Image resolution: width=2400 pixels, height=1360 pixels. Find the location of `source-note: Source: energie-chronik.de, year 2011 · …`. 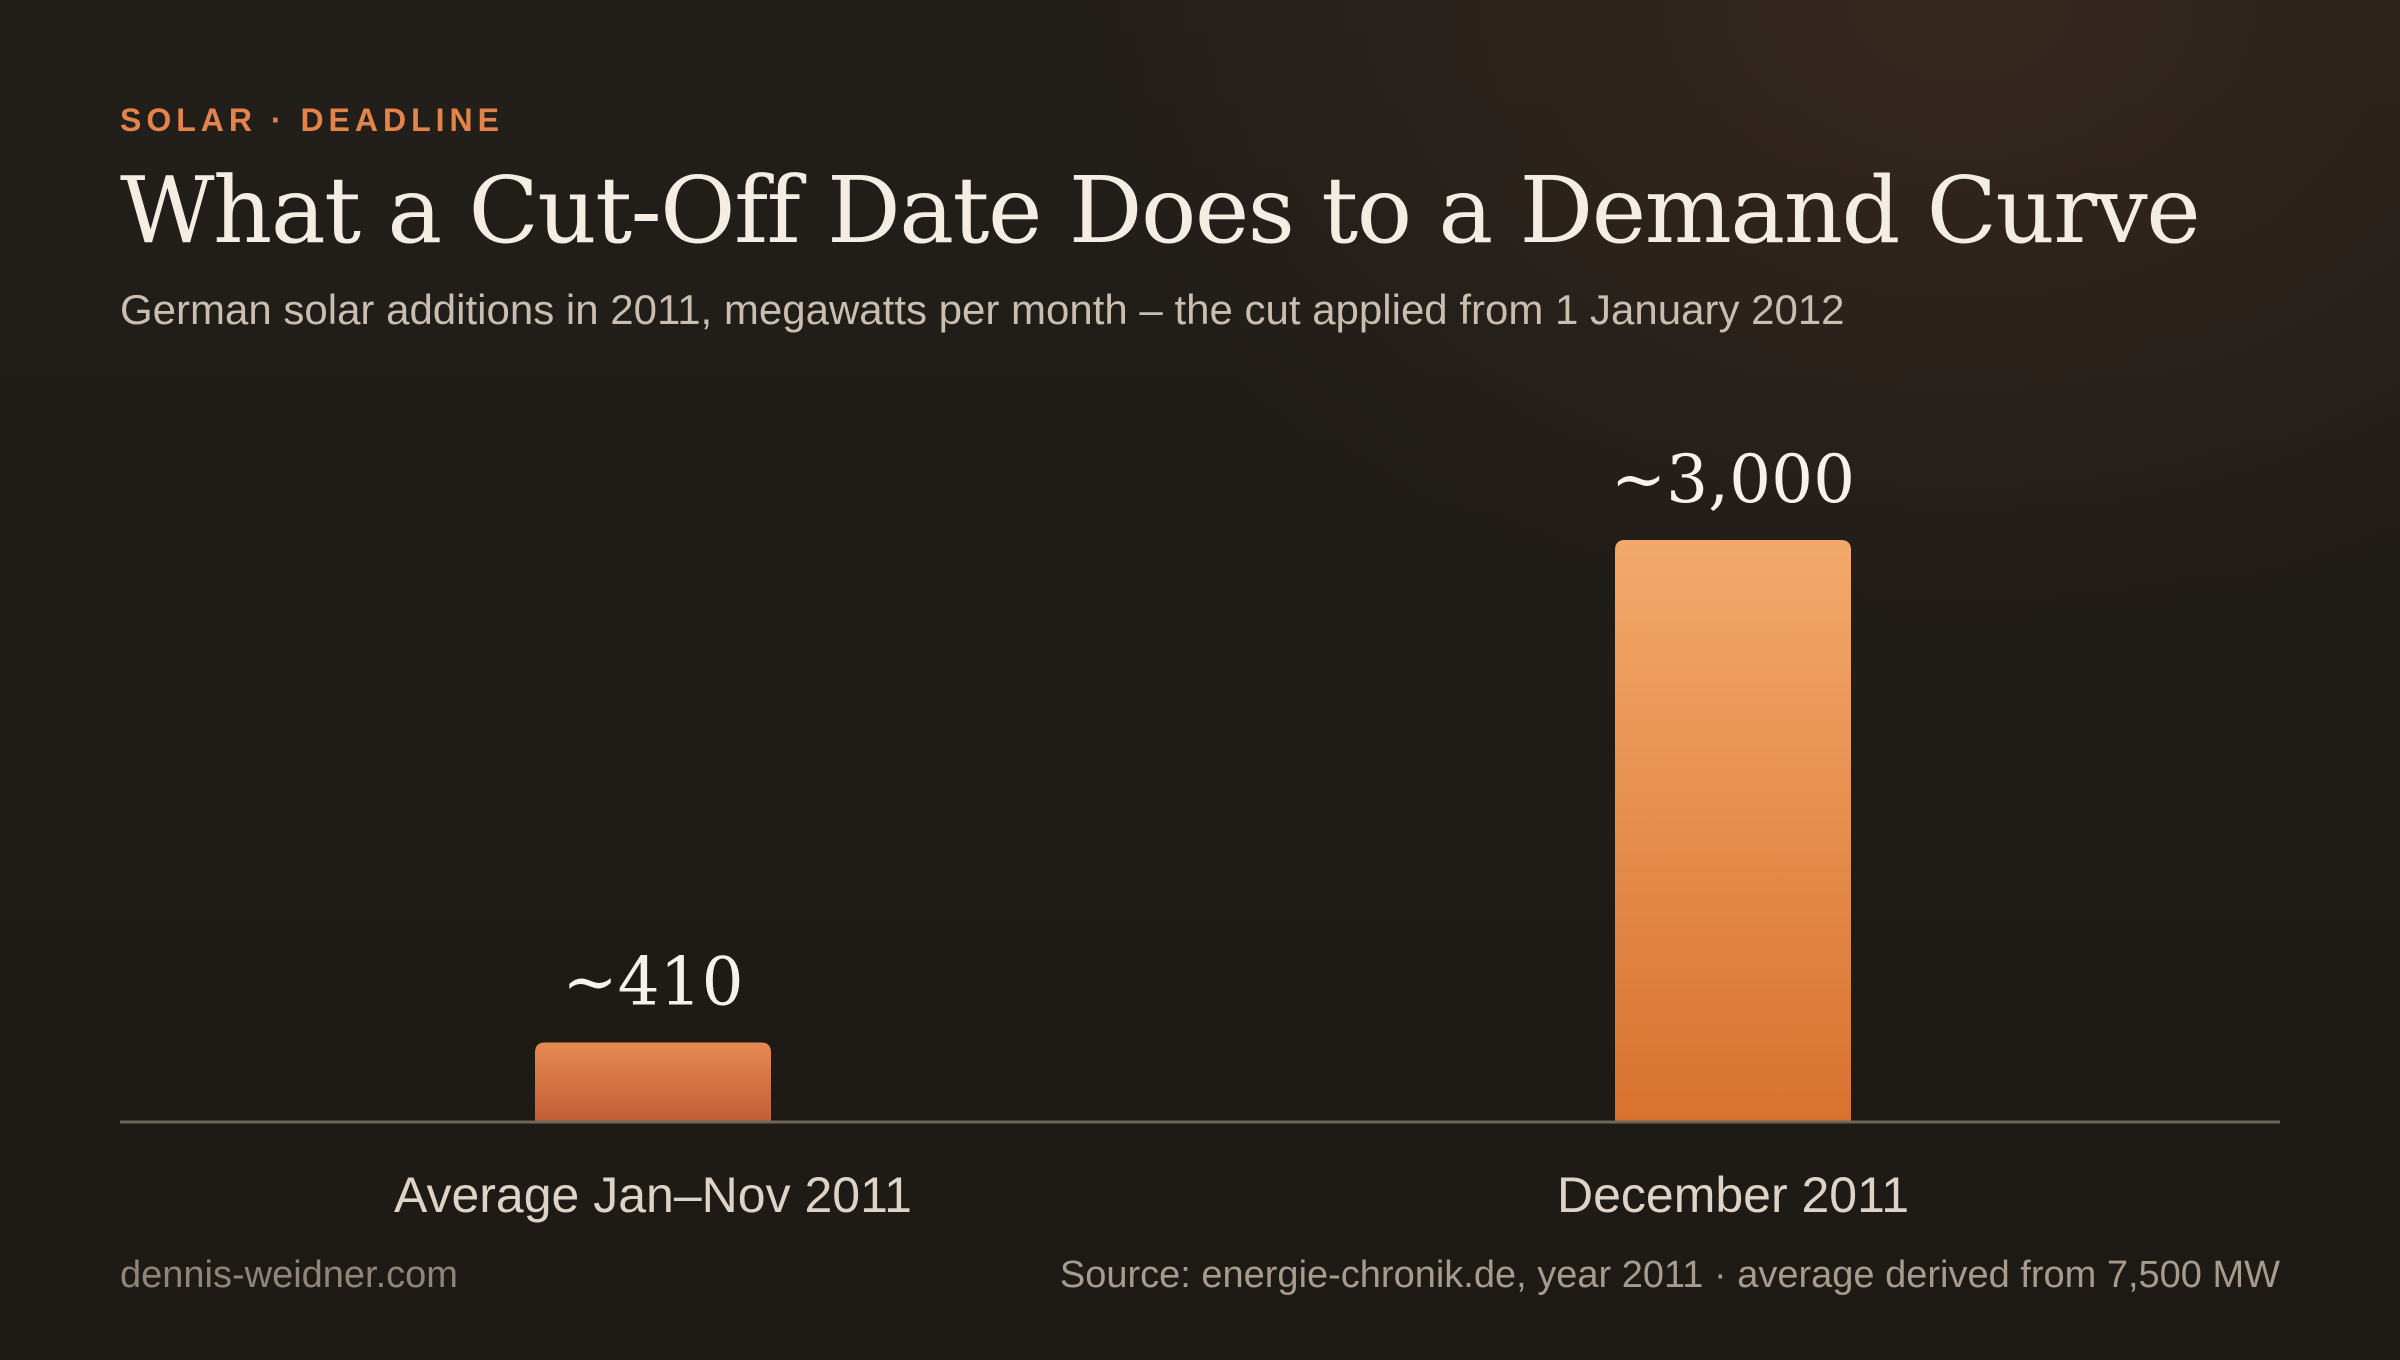

source-note: Source: energie-chronik.de, year 2011 · … is located at coordinates (1669, 1275).